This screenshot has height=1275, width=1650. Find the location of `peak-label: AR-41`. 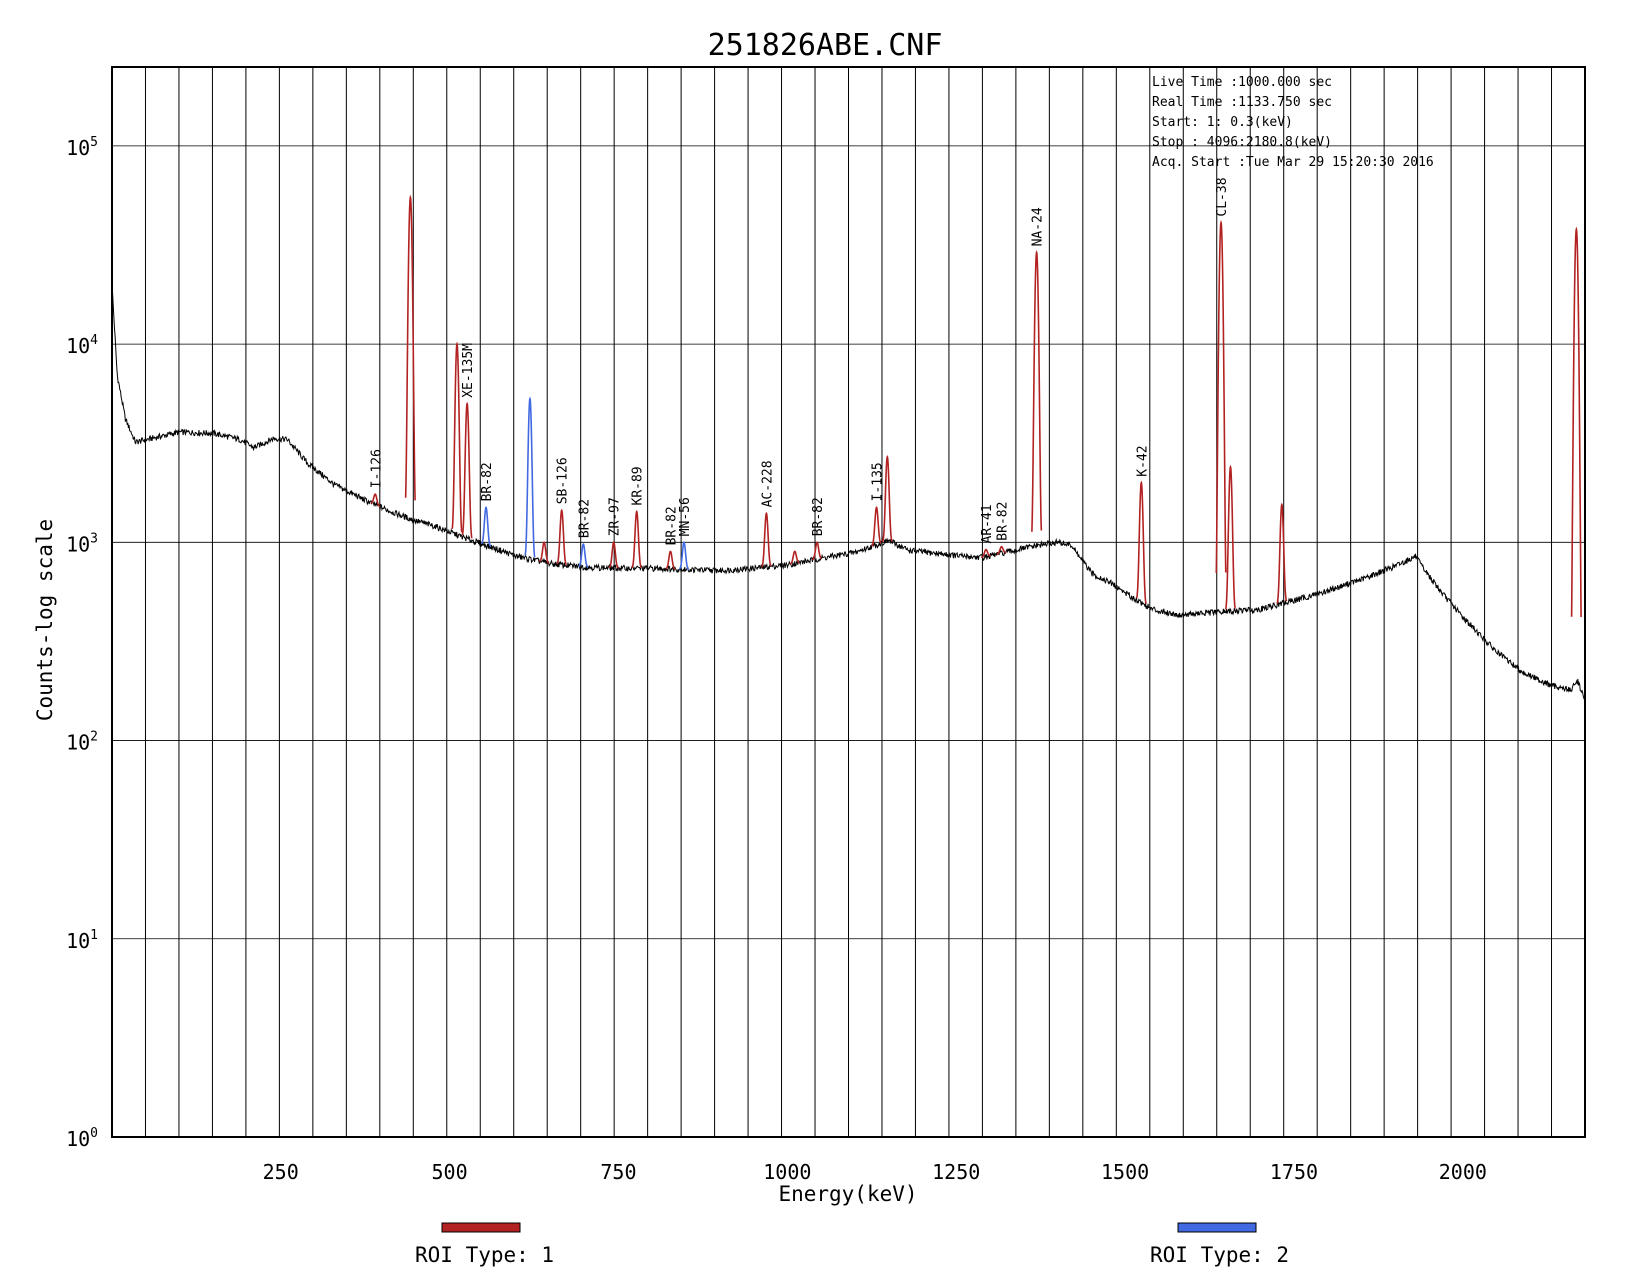

peak-label: AR-41 is located at coordinates (987, 523).